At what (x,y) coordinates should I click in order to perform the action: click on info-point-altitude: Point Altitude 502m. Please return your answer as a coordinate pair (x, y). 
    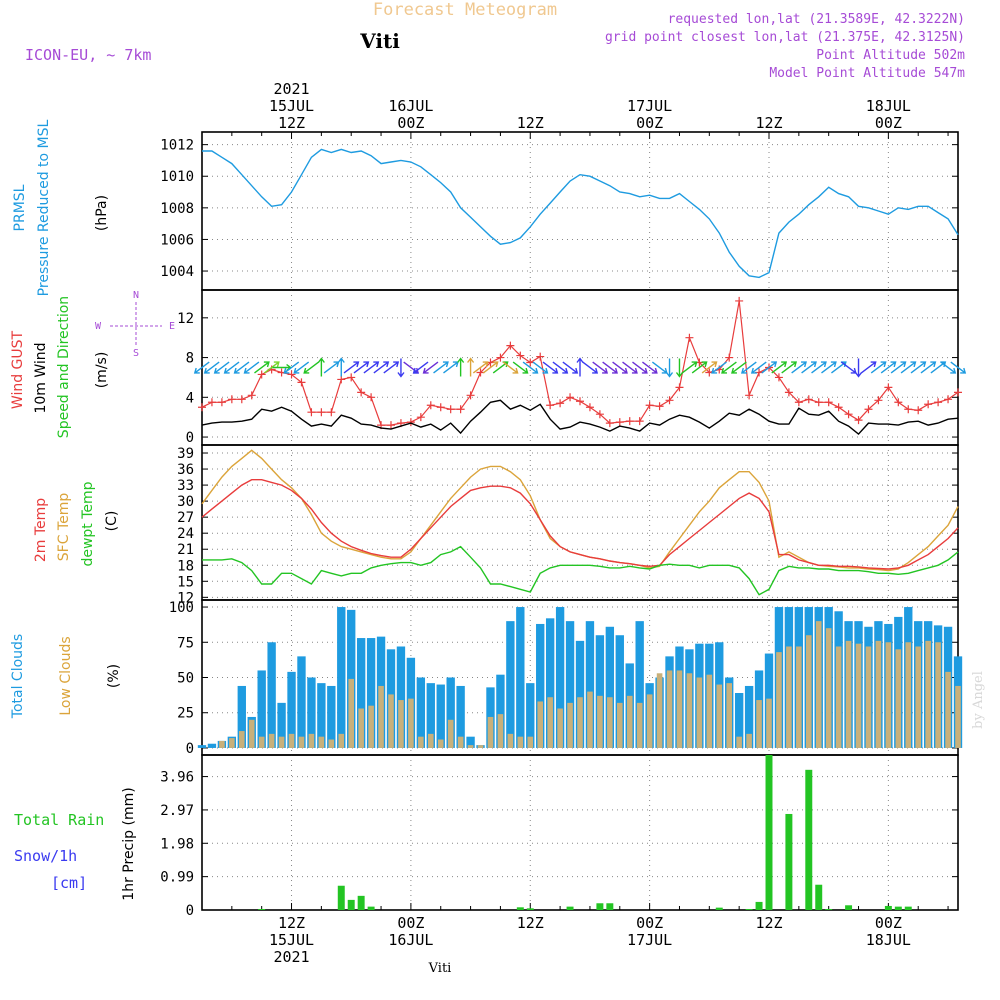
    Looking at the image, I should click on (890, 55).